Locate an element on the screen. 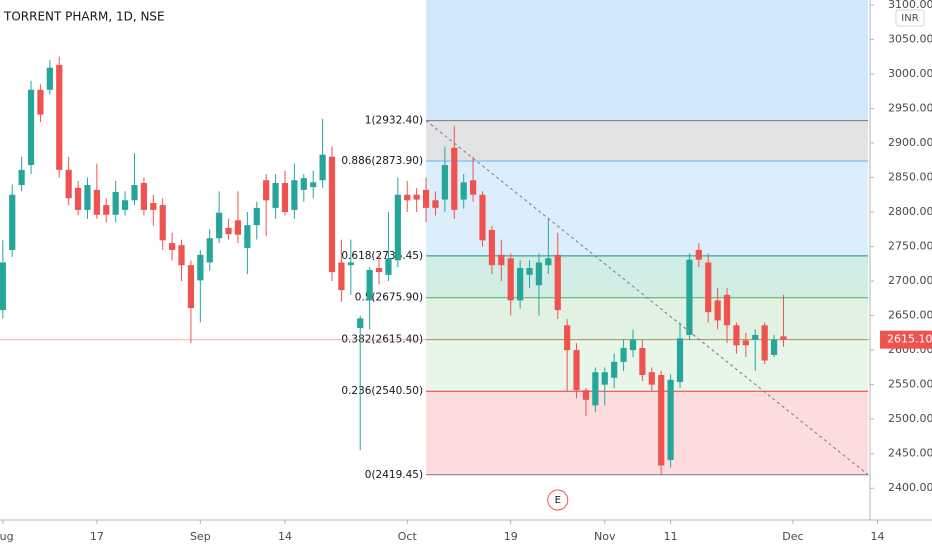 The width and height of the screenshot is (932, 550). y-tick-label: 2750.00 is located at coordinates (910, 246).